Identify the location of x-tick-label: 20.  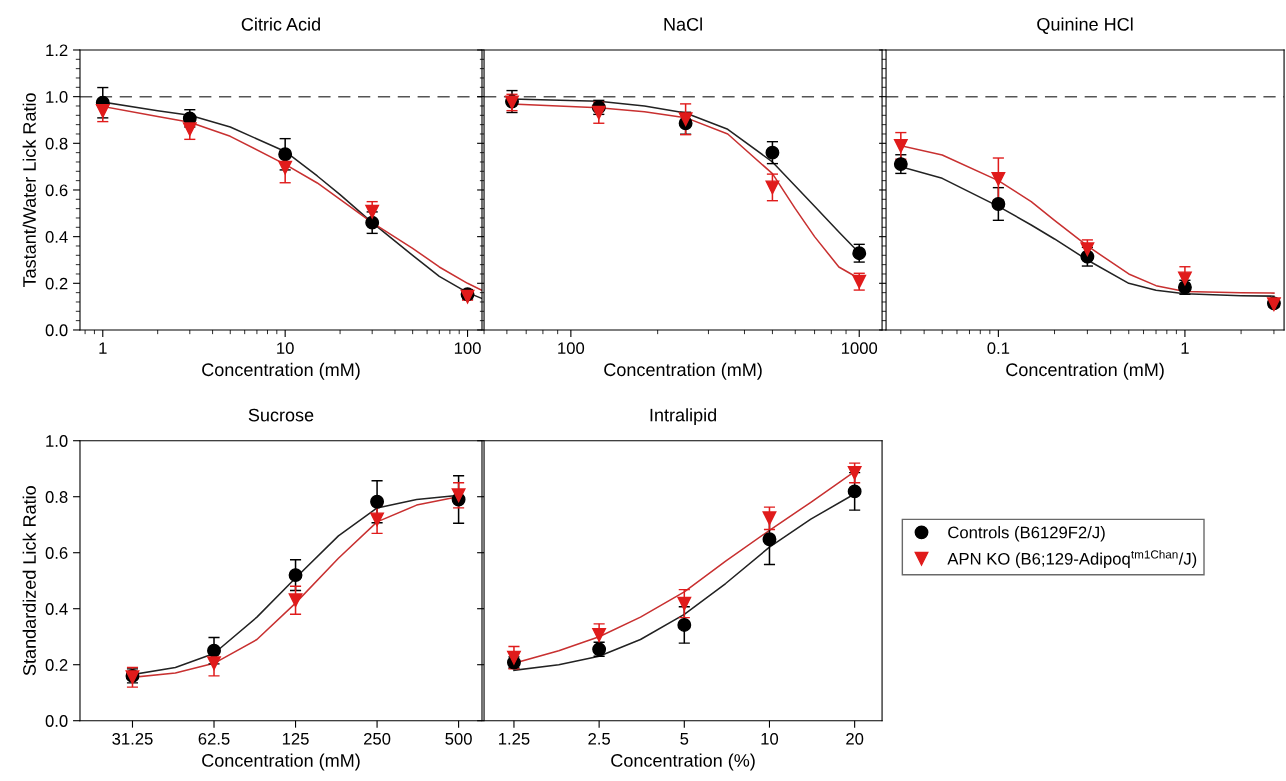
(855, 738).